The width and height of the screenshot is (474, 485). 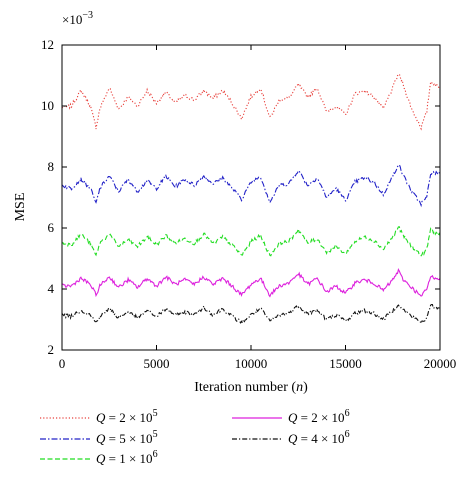 I want to click on x-tick-label: 20000, so click(x=440, y=363).